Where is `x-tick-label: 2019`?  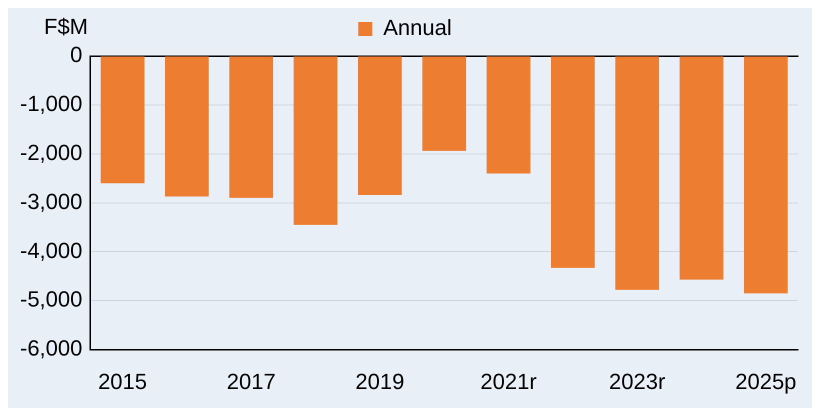 x-tick-label: 2019 is located at coordinates (379, 381).